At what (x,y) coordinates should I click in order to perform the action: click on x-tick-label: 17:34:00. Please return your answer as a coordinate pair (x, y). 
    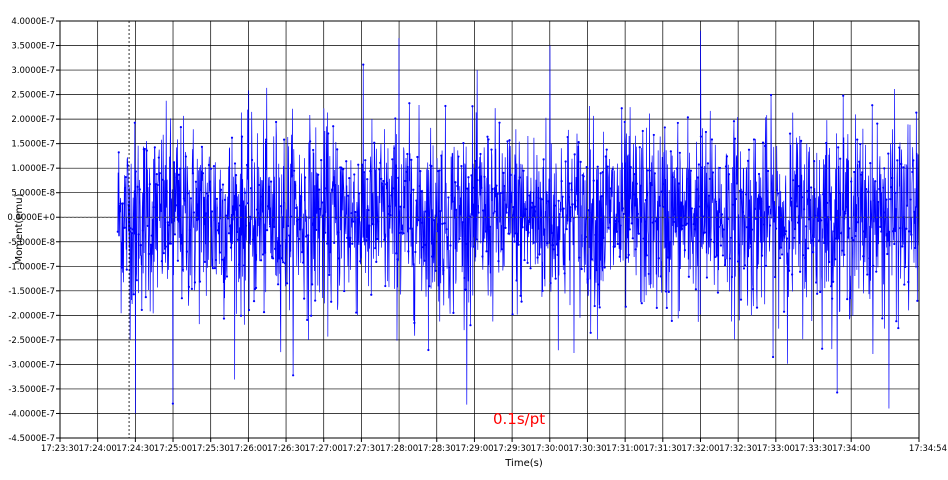
    Looking at the image, I should click on (851, 449).